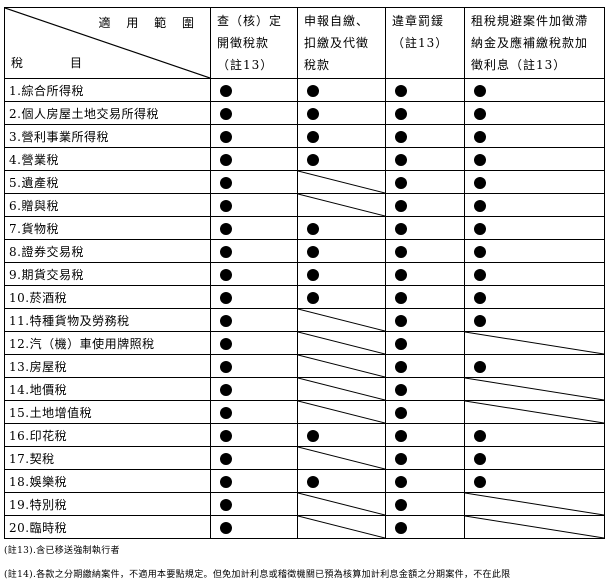  Describe the element at coordinates (534, 43) in the screenshot. I see `column-header-avoidance-surcharge: 租稅規避案件加徵滯 納金及應補繳稅款加 徵利息（註13）` at that location.